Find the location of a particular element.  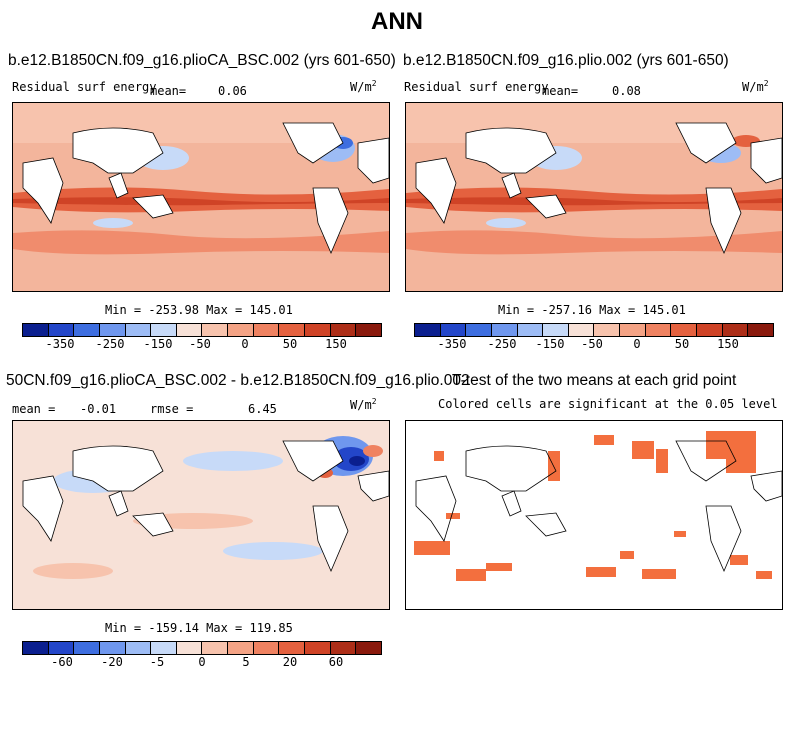

panel3-rmse-value: 6.45 is located at coordinates (262, 409).